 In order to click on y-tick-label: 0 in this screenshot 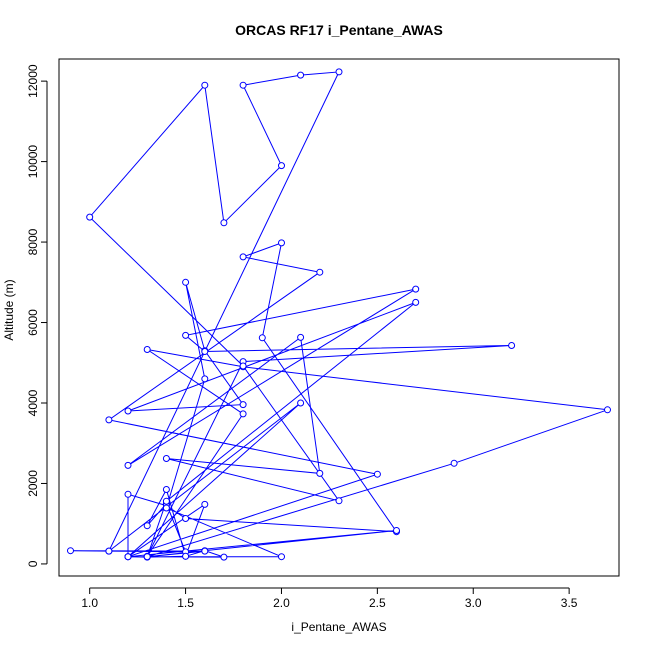, I will do `click(33, 563)`.